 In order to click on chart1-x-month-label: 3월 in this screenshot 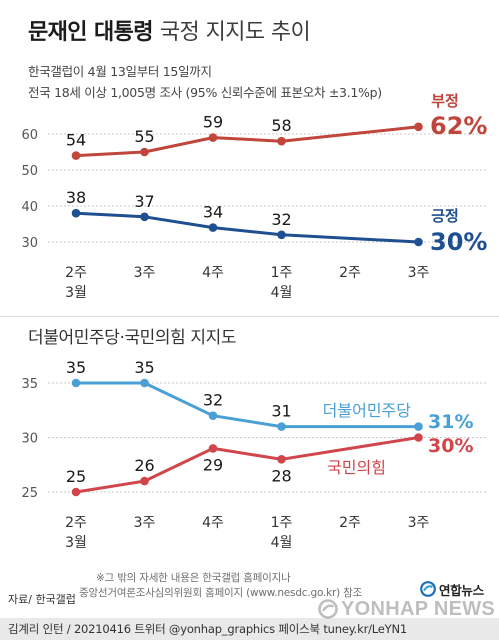, I will do `click(76, 293)`.